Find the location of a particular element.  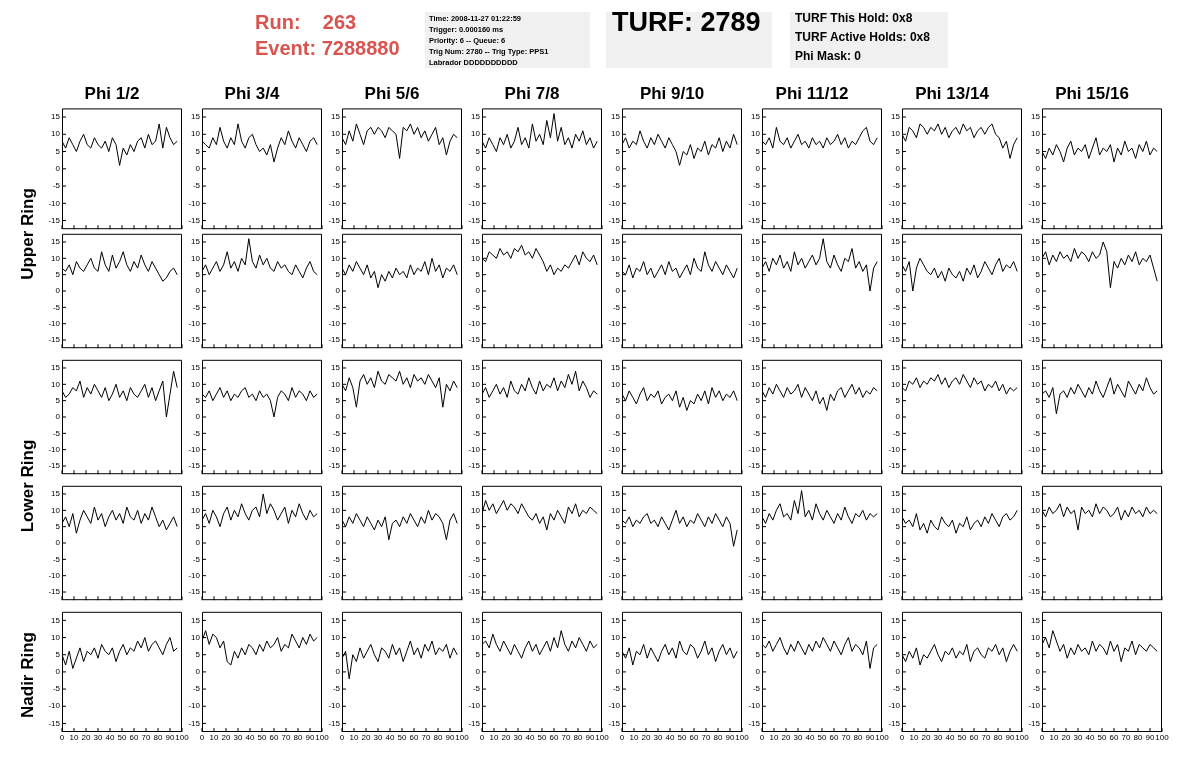

text: Run: 263 is located at coordinates (306, 22).